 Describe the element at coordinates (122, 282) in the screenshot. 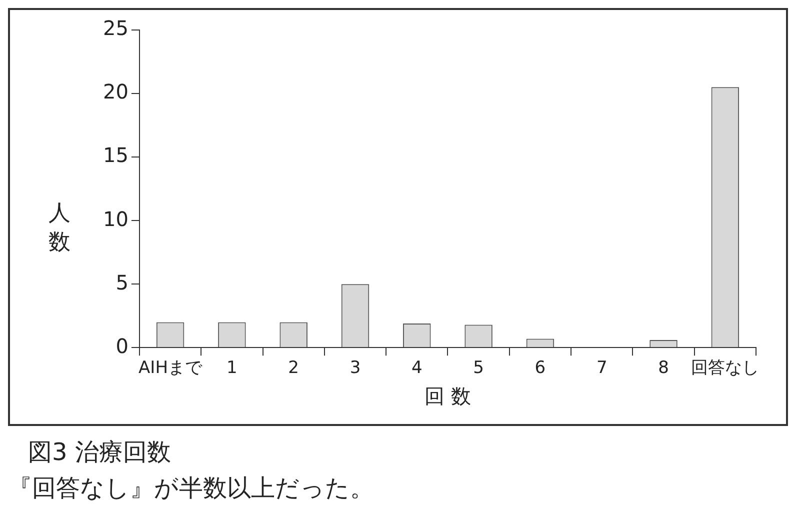

I see `y-tick-label: 5` at that location.